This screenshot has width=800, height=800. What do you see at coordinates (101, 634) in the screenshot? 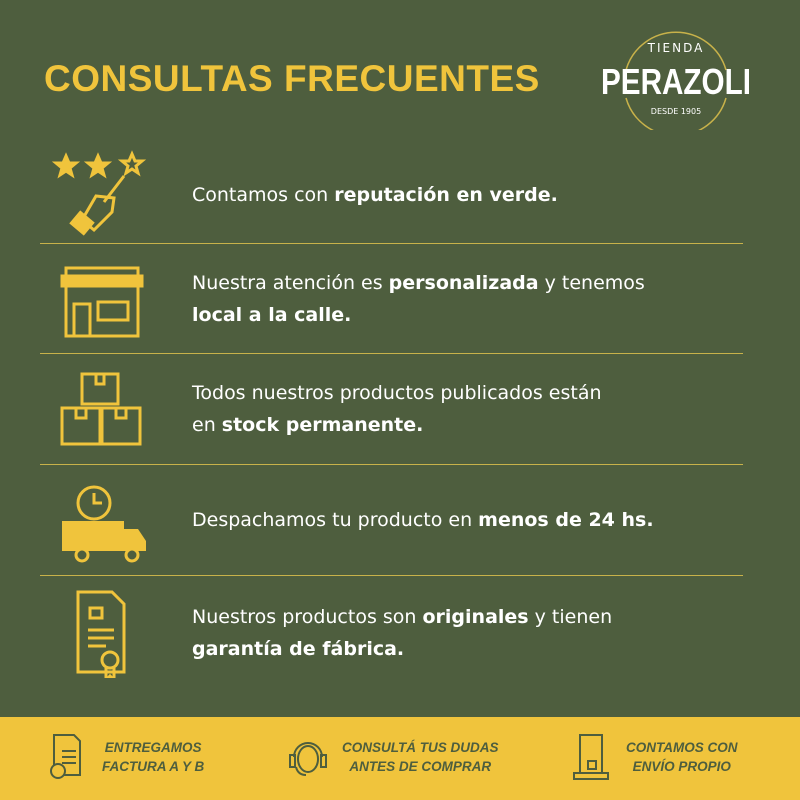
I see `certificate-icon` at bounding box center [101, 634].